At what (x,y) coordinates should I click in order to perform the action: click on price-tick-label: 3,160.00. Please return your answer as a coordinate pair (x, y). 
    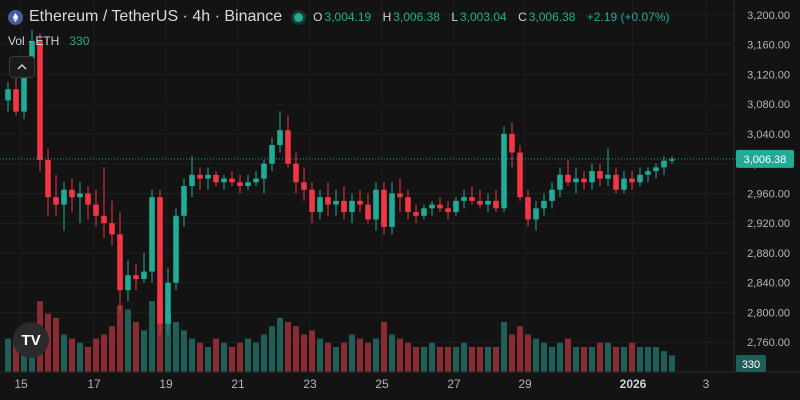
    Looking at the image, I should click on (768, 46).